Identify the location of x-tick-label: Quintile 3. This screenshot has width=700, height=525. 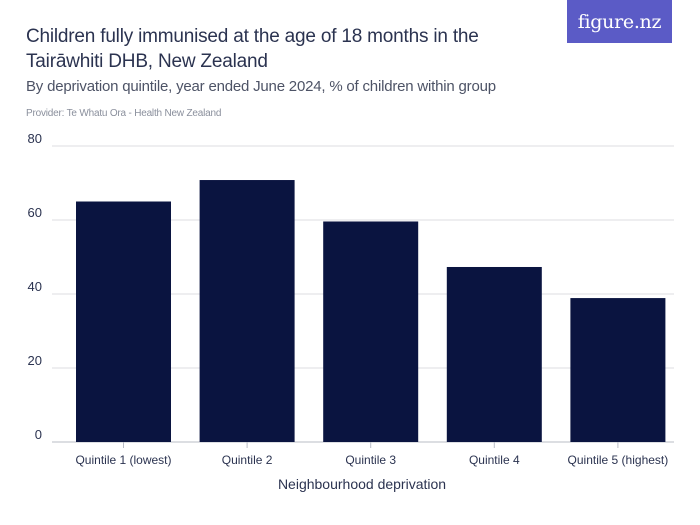
(370, 460).